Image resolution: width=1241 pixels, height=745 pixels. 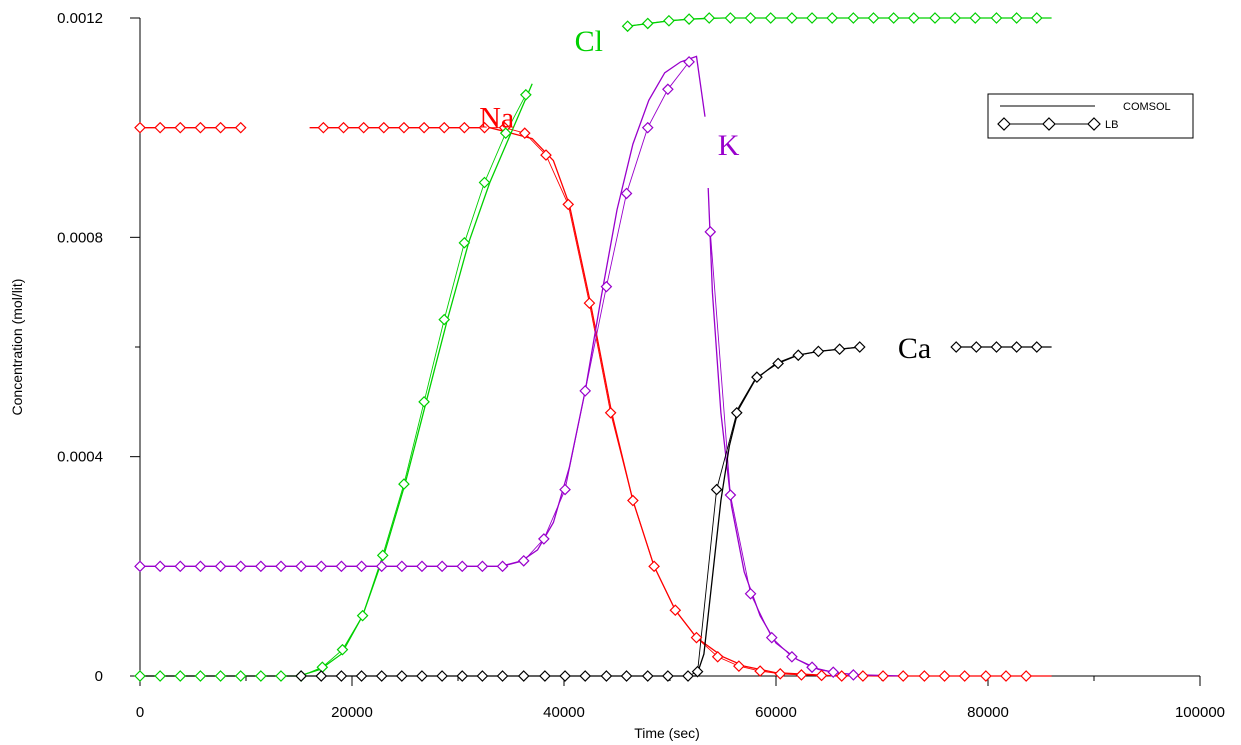 What do you see at coordinates (140, 712) in the screenshot?
I see `x-tick-label: 0` at bounding box center [140, 712].